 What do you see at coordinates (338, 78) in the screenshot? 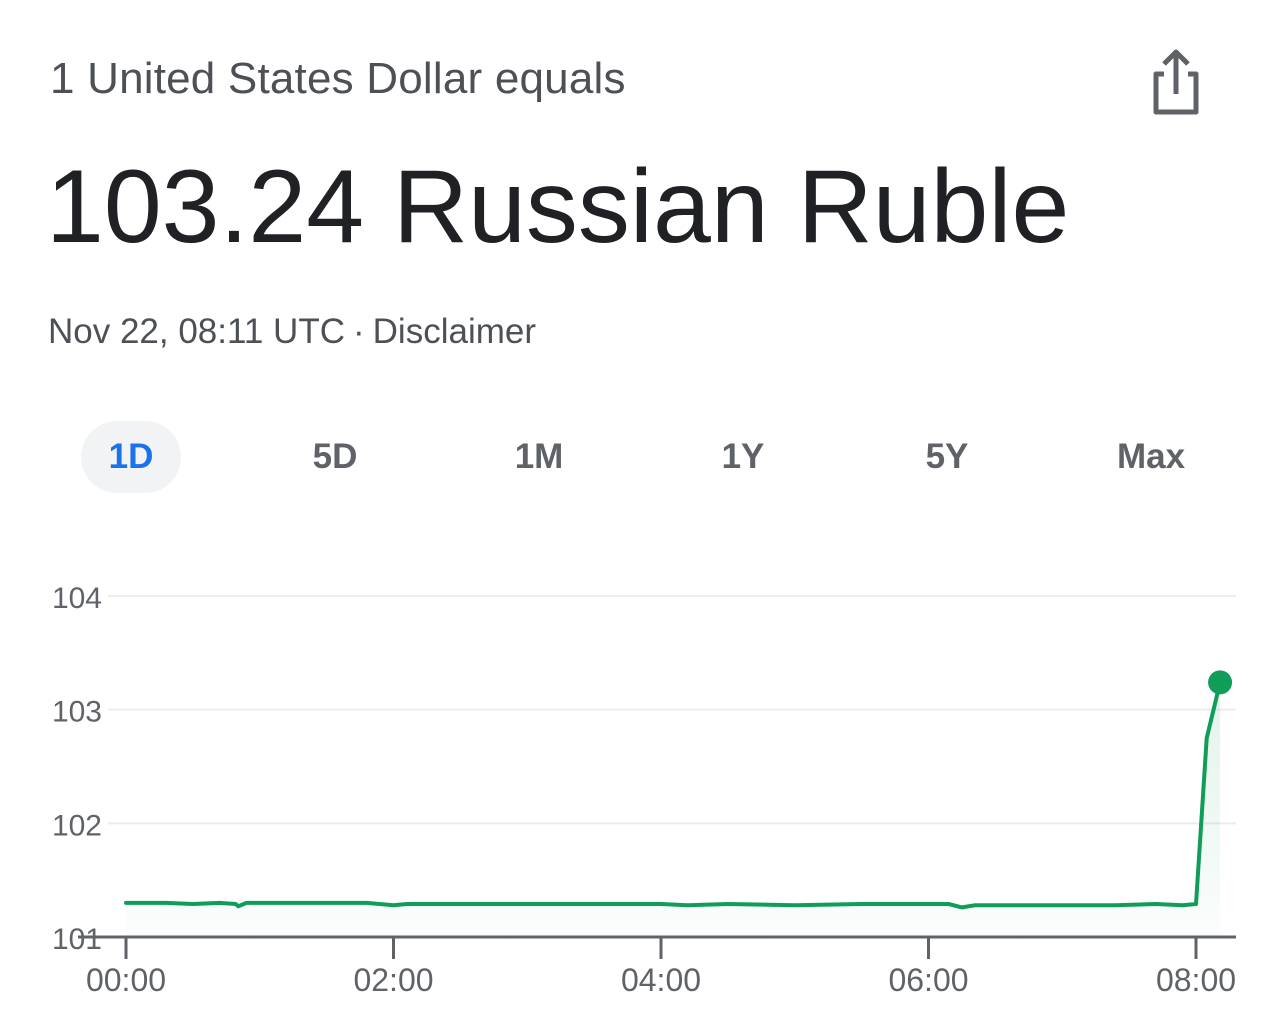
I see `conversion-subtitle: 1 United States Dollar equals` at bounding box center [338, 78].